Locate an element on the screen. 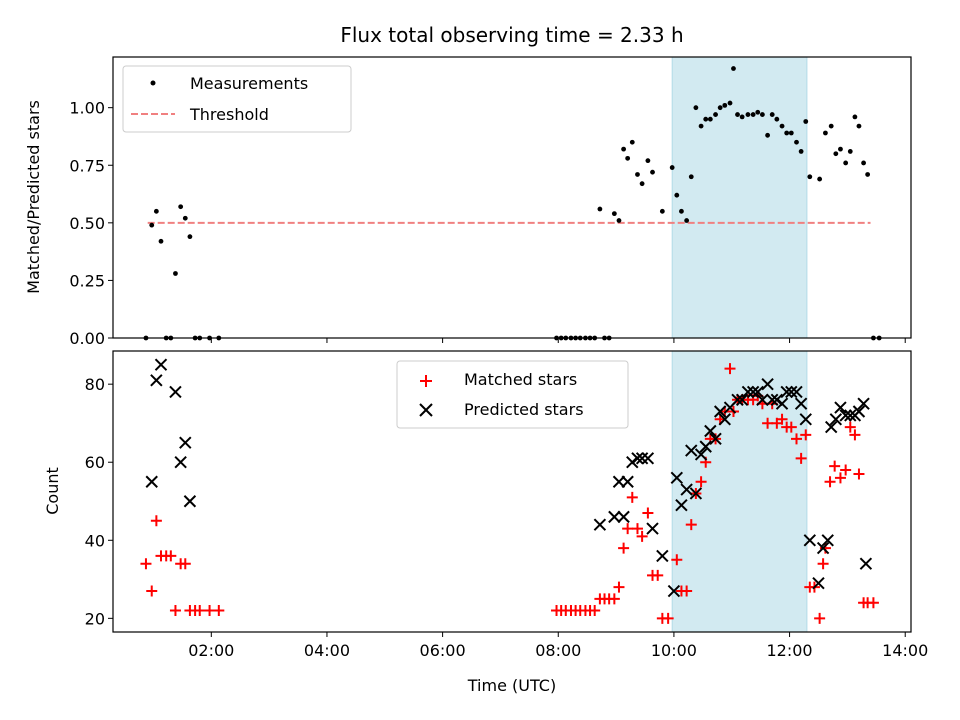  legend-label-matched: Matched stars is located at coordinates (520, 379).